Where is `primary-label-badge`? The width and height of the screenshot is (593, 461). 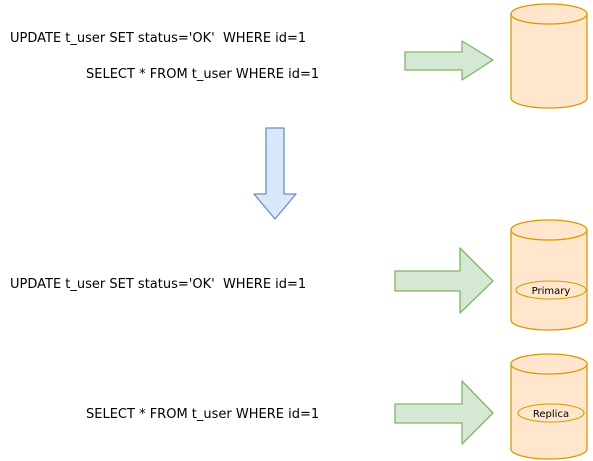 primary-label-badge is located at coordinates (551, 290).